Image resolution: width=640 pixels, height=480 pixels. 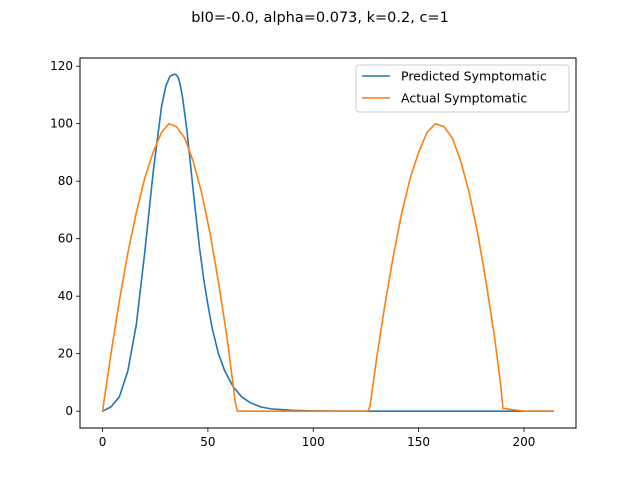 What do you see at coordinates (65, 354) in the screenshot?
I see `y-tick-label: 20` at bounding box center [65, 354].